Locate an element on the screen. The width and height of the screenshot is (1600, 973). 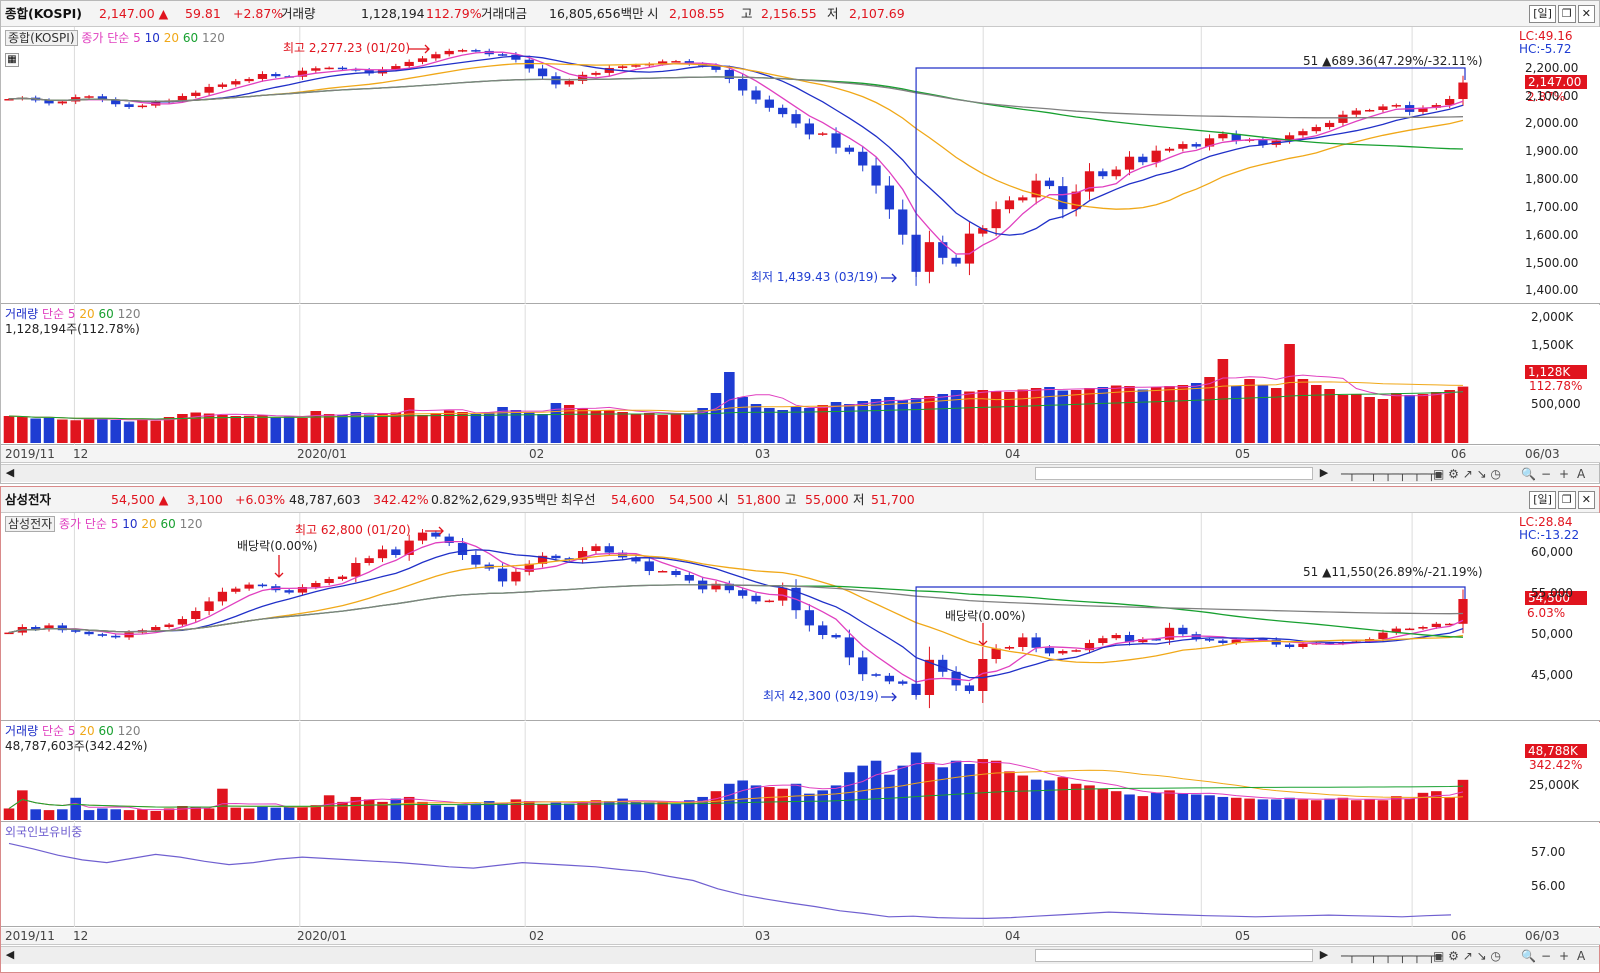
axis-tick: 57.00 is located at coordinates (1548, 852).